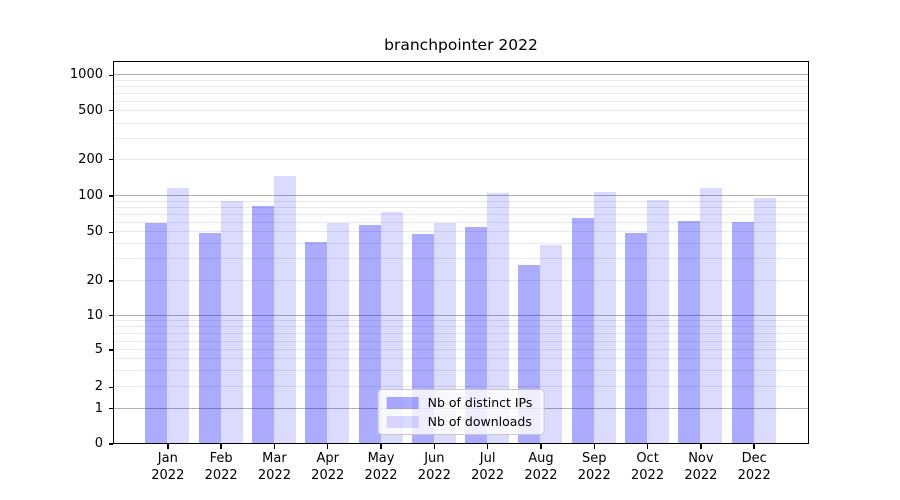 The image size is (900, 500). What do you see at coordinates (274, 467) in the screenshot?
I see `x-tick-label: Mar 2022` at bounding box center [274, 467].